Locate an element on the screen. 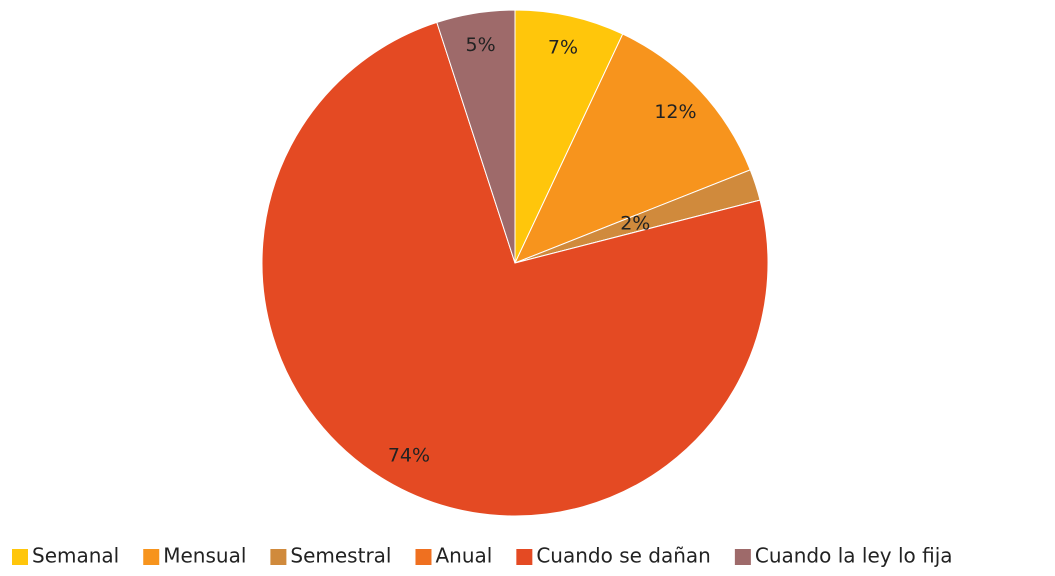 This screenshot has width=1055, height=576. legend-label: Cuando se dañan is located at coordinates (623, 556).